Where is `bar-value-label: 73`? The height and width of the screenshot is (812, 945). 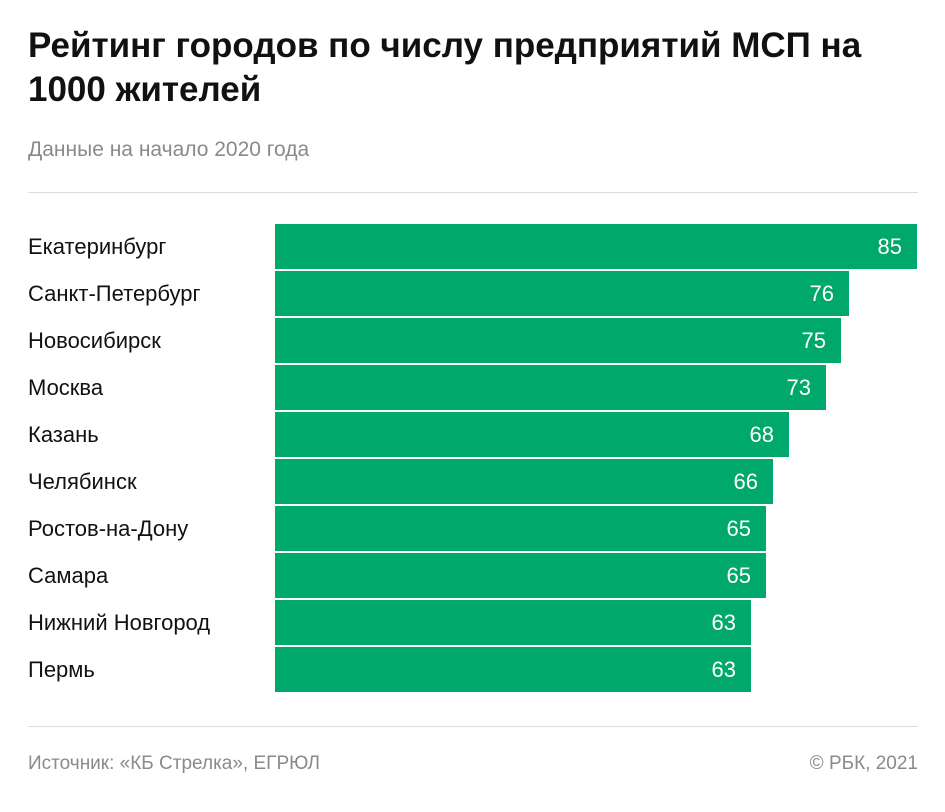
bar-value-label: 73 is located at coordinates (798, 387).